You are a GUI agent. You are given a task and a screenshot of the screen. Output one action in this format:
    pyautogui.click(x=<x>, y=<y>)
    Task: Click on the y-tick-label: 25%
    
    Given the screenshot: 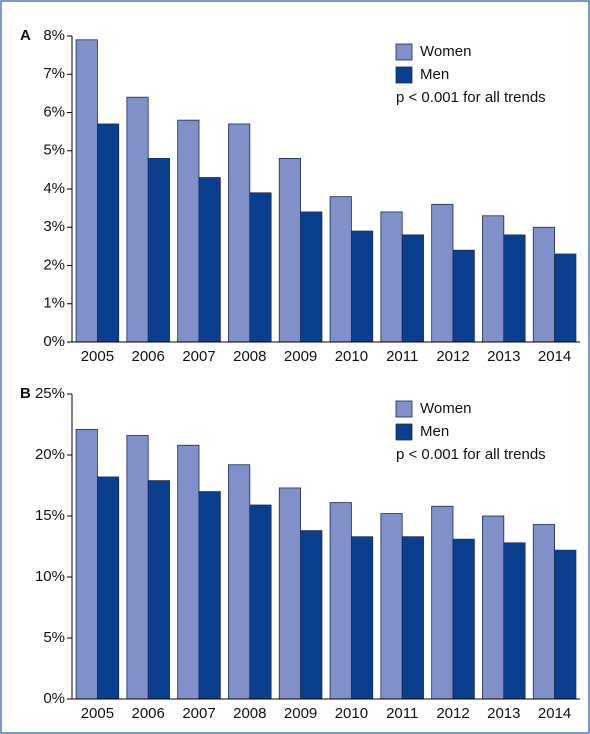 What is the action you would take?
    pyautogui.click(x=50, y=393)
    